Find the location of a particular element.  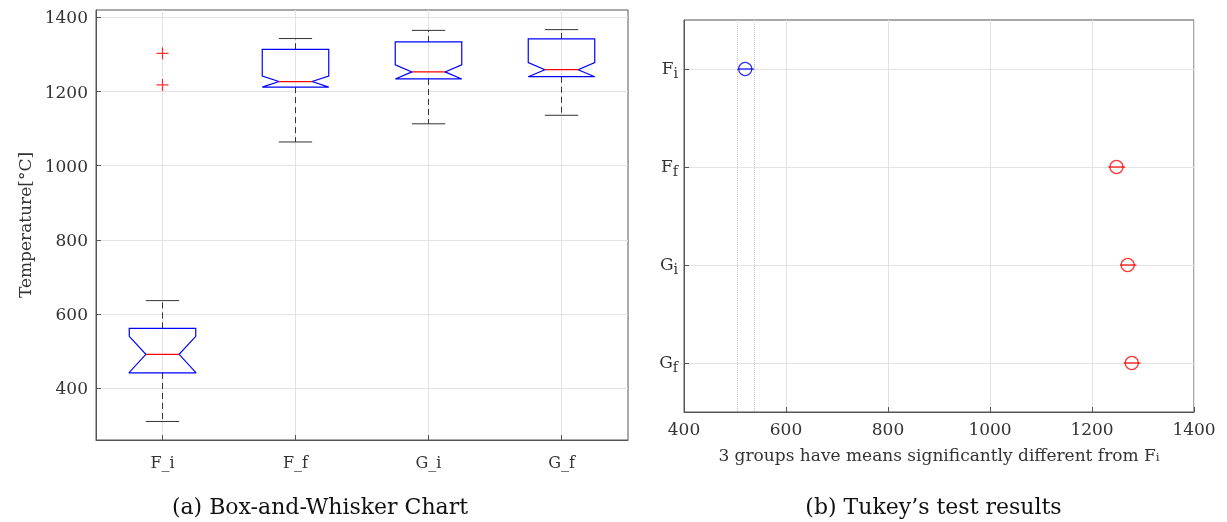

x-tick-label: 1200 is located at coordinates (1092, 428).